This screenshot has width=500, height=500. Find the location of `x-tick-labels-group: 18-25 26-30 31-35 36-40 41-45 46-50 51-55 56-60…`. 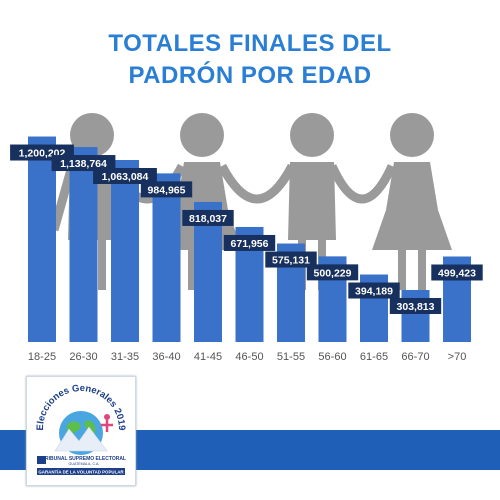

x-tick-labels-group: 18-25 26-30 31-35 36-40 41-45 46-50 51-55 56-60… is located at coordinates (247, 357).